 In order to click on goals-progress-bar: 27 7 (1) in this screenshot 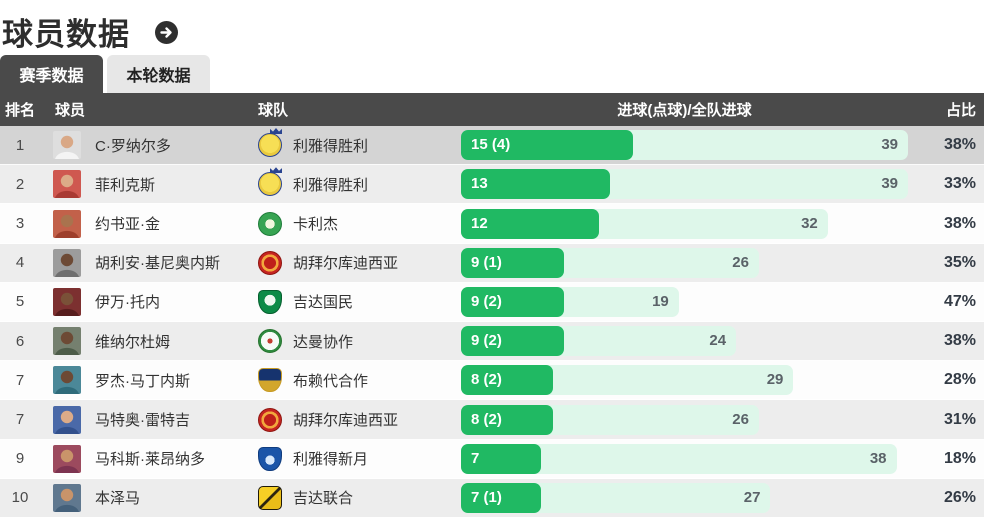, I will do `click(684, 497)`.